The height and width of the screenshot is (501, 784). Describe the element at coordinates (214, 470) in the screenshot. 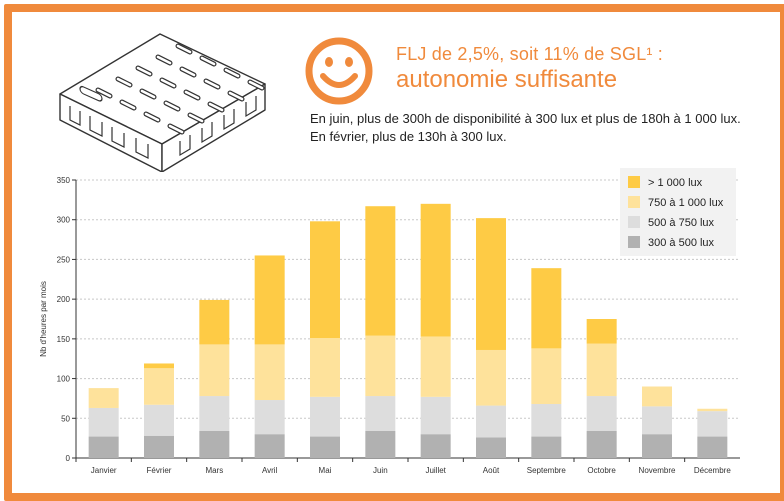

I see `x-tick-label: Mars` at that location.